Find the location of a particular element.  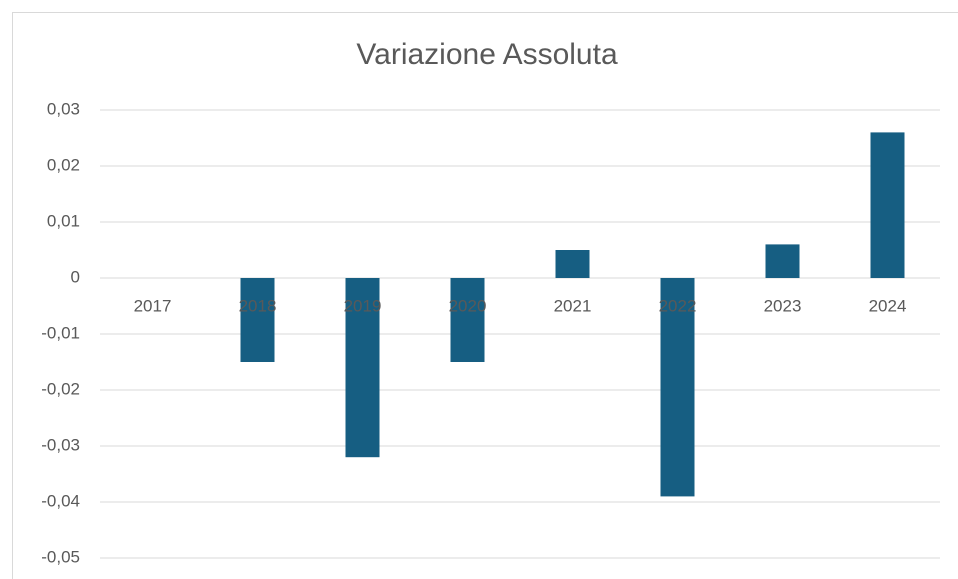

x-tick-label: 2022 is located at coordinates (678, 305).